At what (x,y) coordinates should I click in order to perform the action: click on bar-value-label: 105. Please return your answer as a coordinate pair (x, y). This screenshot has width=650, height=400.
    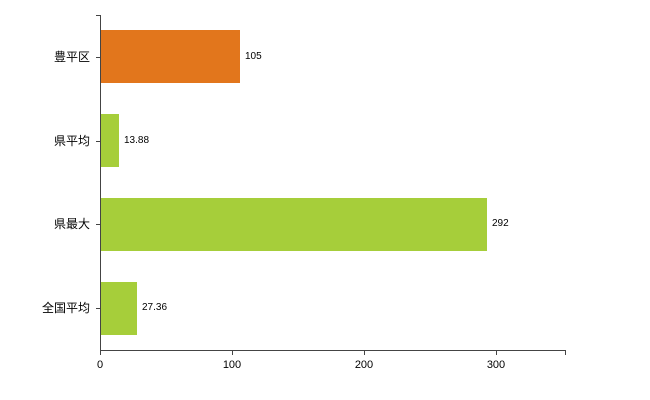
    Looking at the image, I should click on (253, 56).